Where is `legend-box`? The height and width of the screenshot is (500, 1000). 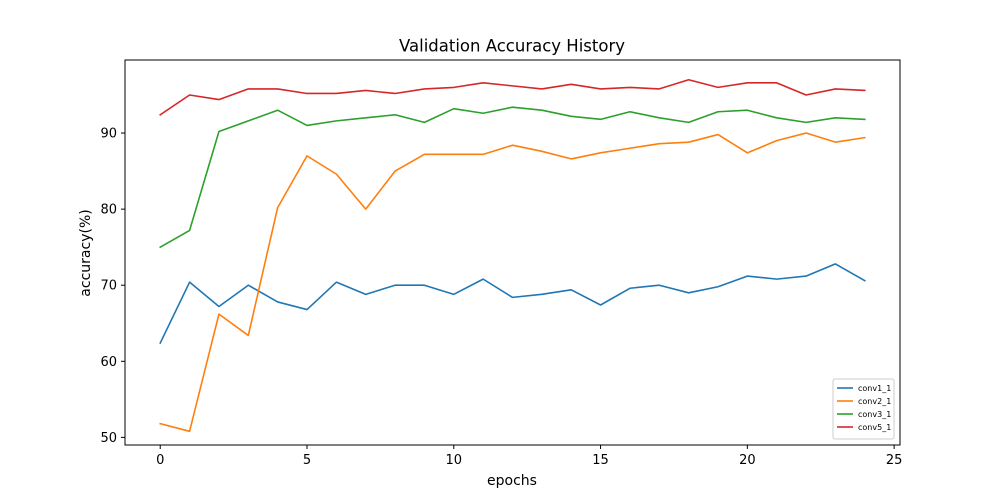 legend-box is located at coordinates (863, 409).